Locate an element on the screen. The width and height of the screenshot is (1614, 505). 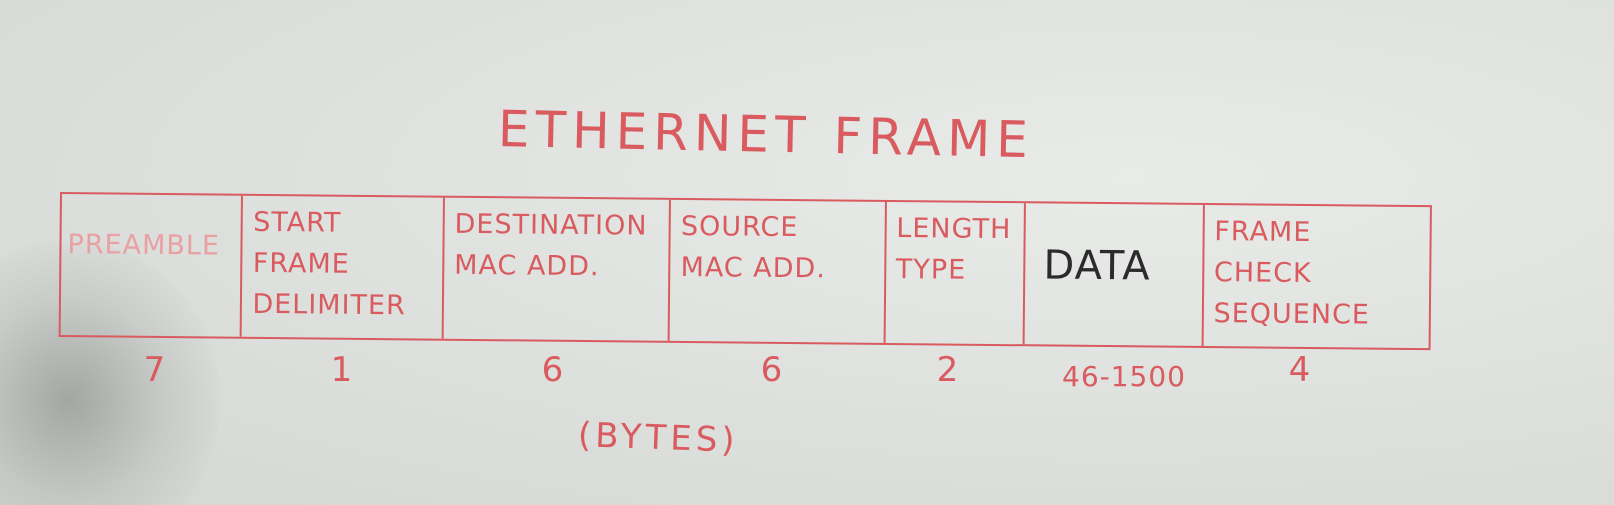
size-length-type: 2 is located at coordinates (948, 370).